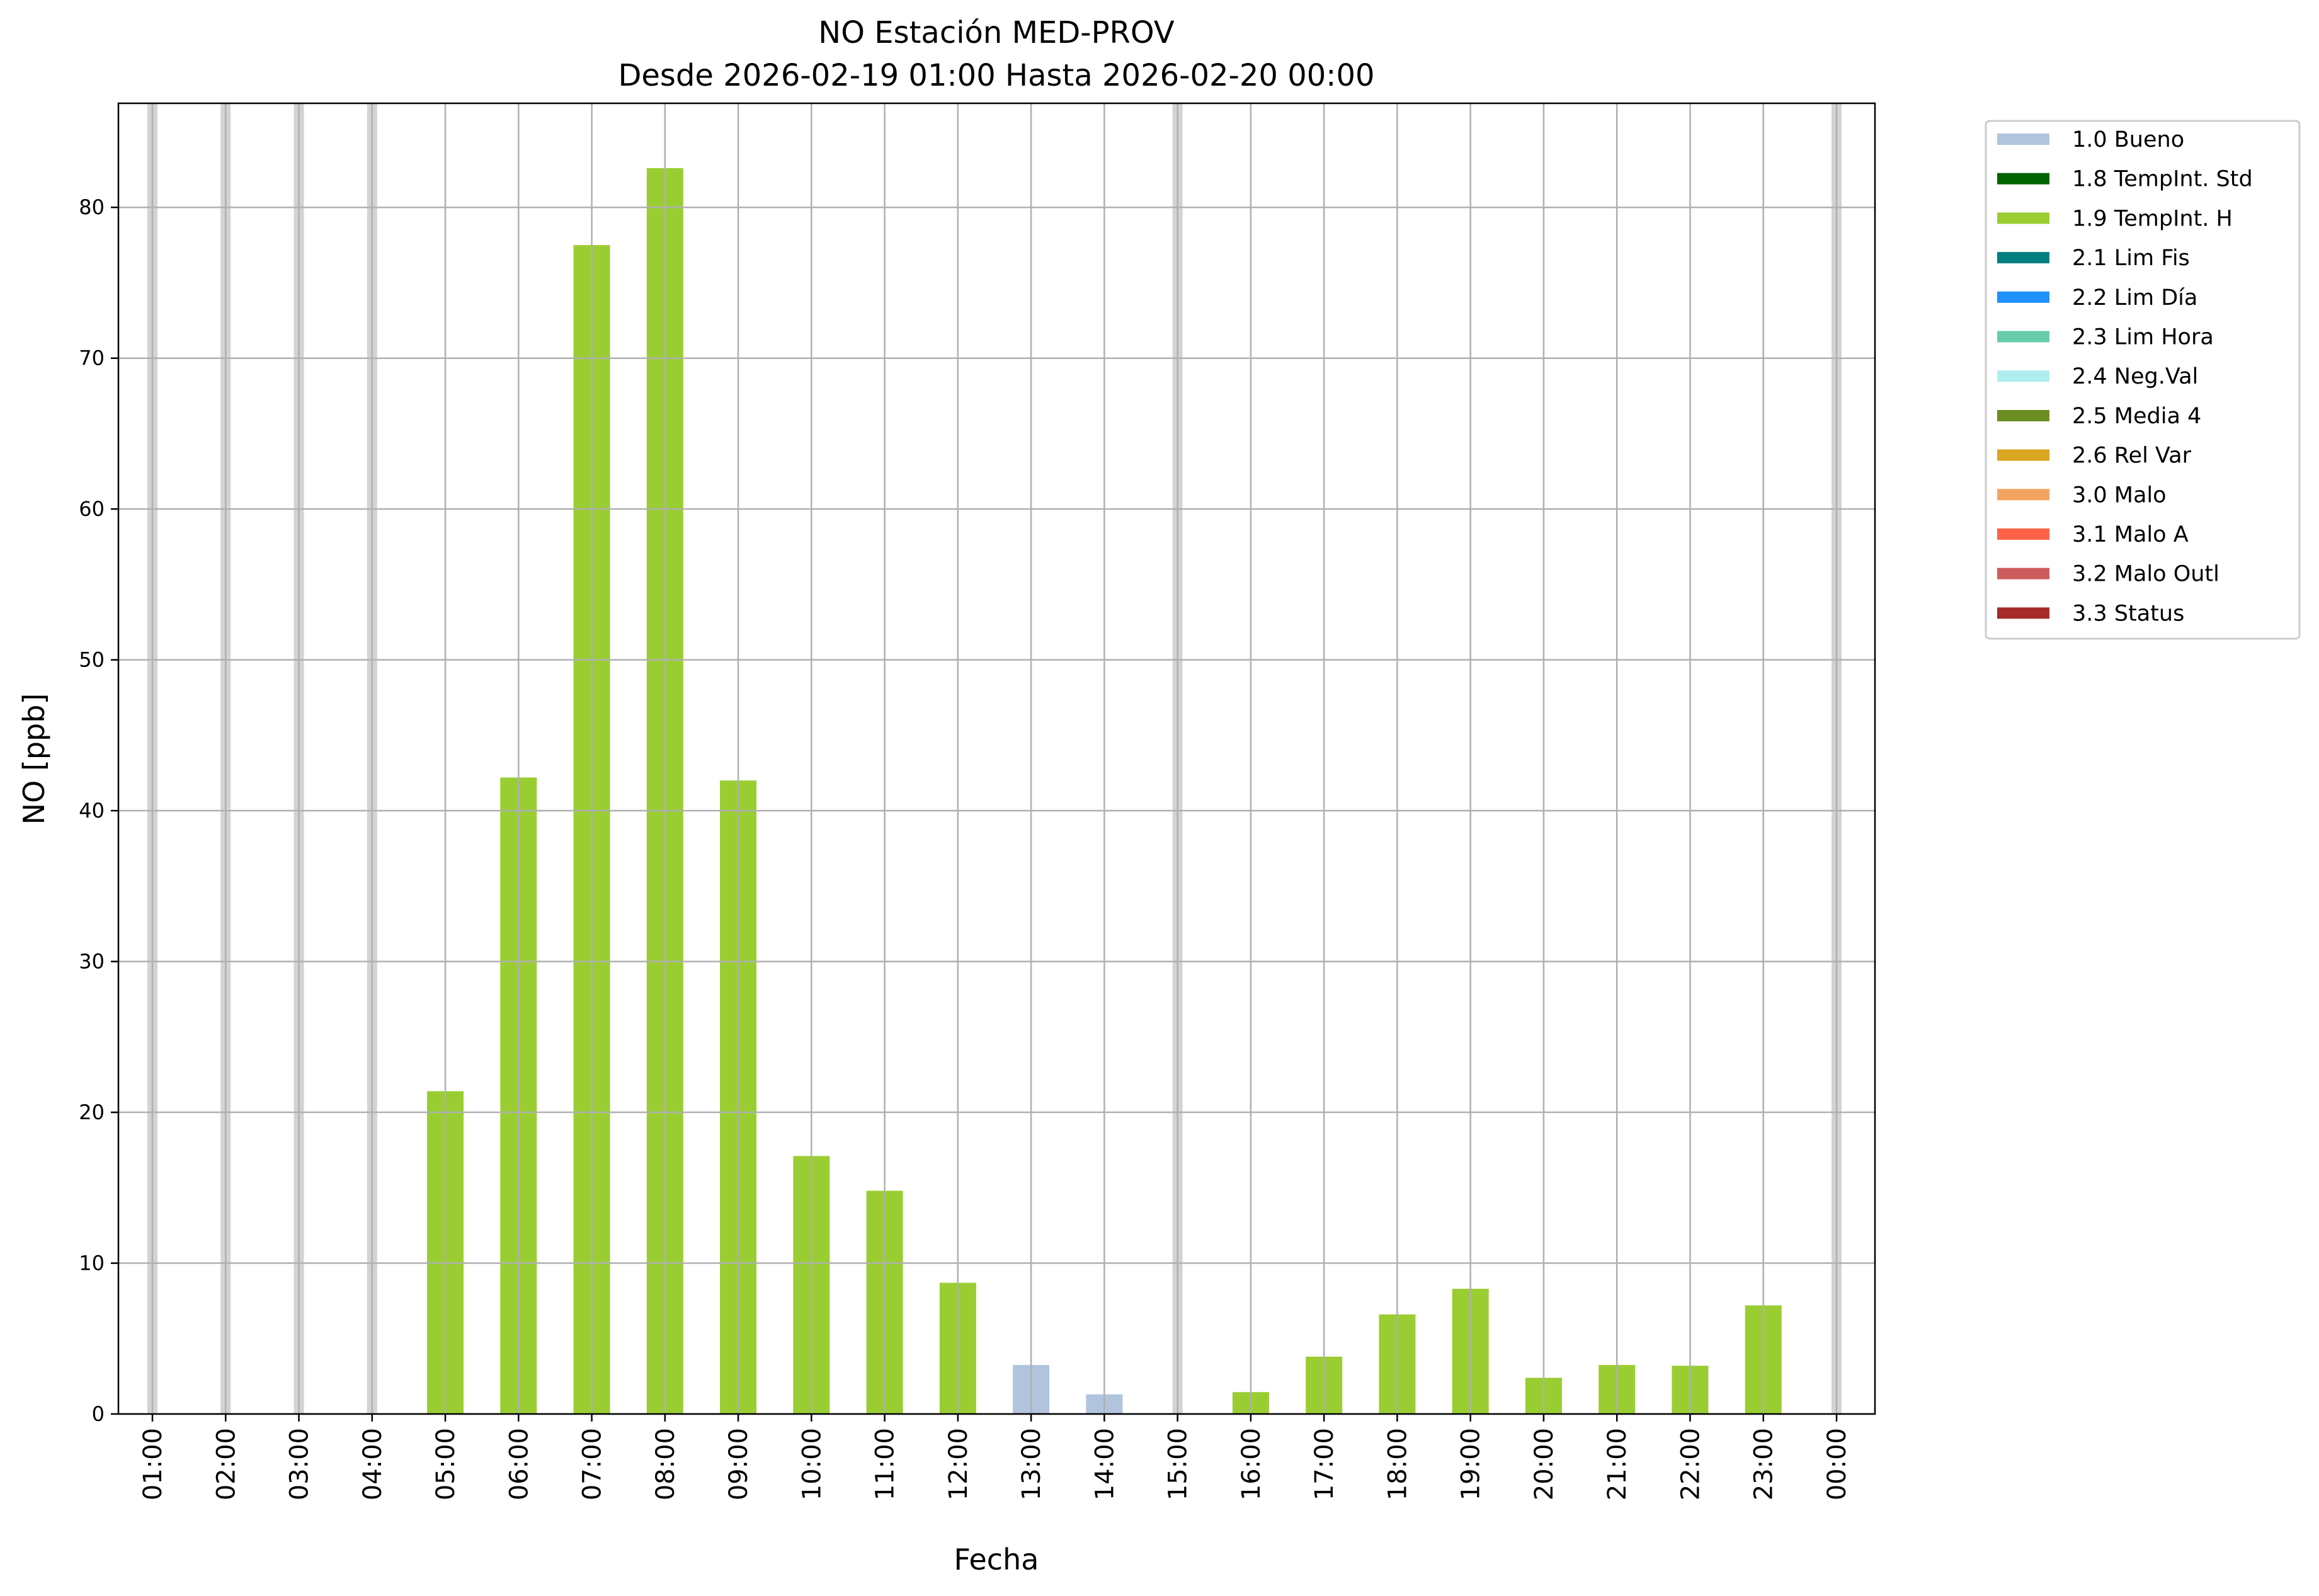  What do you see at coordinates (2162, 179) in the screenshot?
I see `legend-label: 1.8 TempInt. Std` at bounding box center [2162, 179].